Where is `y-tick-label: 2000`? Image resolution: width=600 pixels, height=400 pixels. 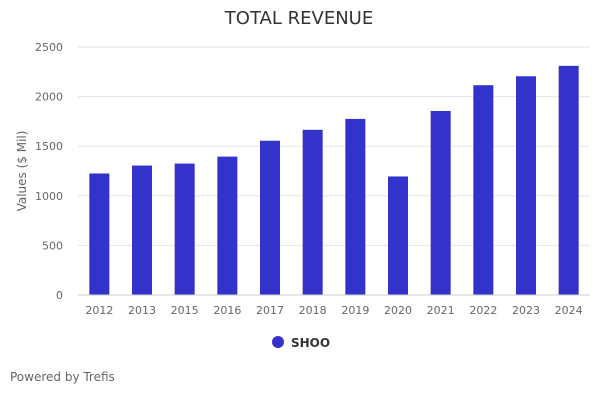
y-tick-label: 2000 is located at coordinates (49, 97).